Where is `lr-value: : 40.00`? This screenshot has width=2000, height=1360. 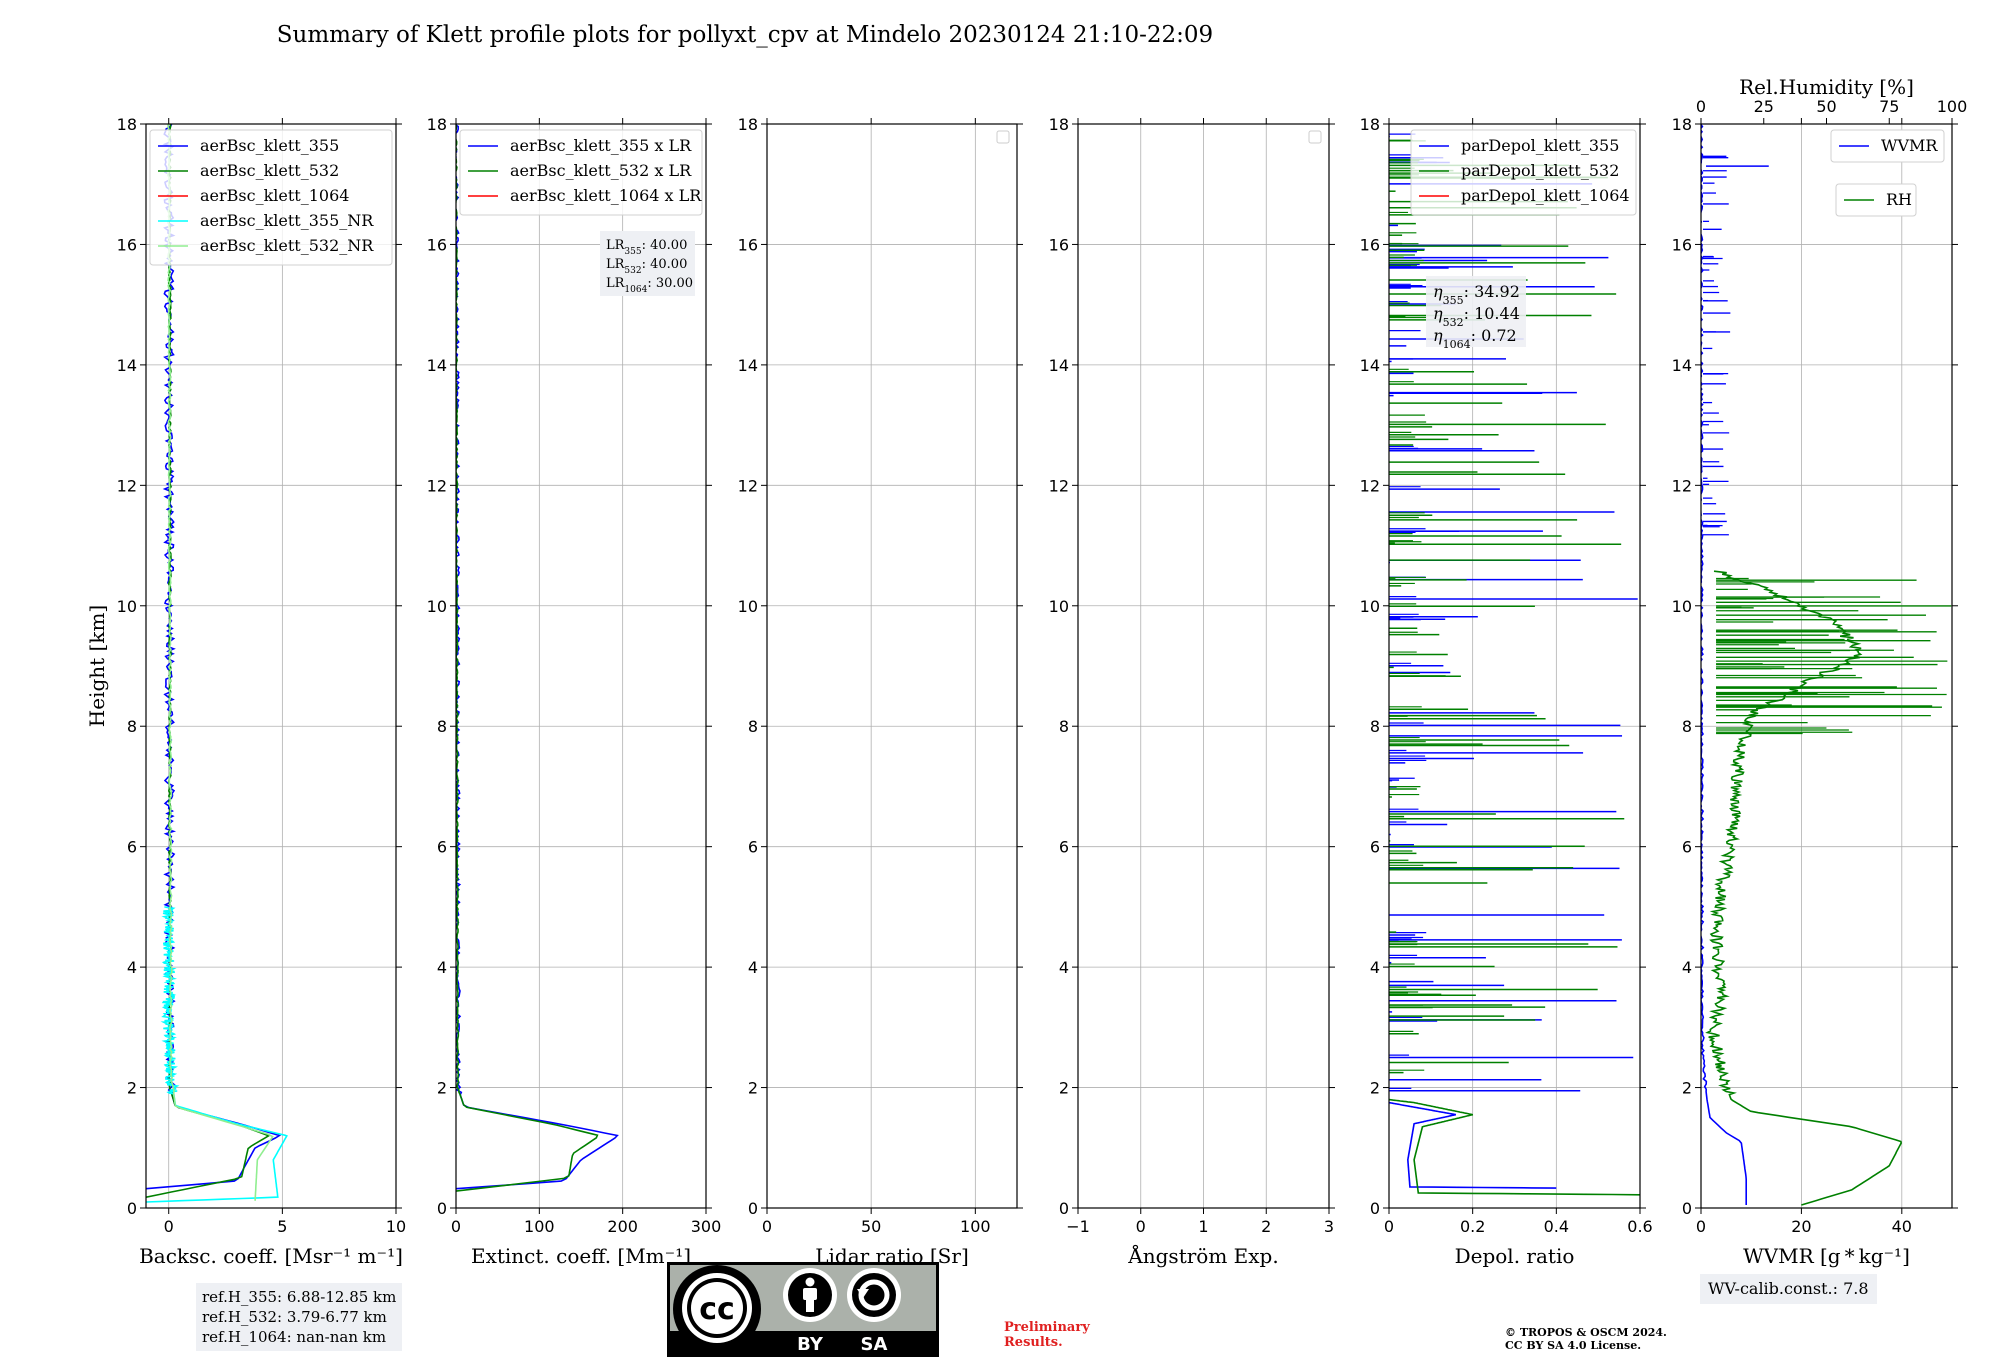 lr-value: : 40.00 is located at coordinates (665, 245).